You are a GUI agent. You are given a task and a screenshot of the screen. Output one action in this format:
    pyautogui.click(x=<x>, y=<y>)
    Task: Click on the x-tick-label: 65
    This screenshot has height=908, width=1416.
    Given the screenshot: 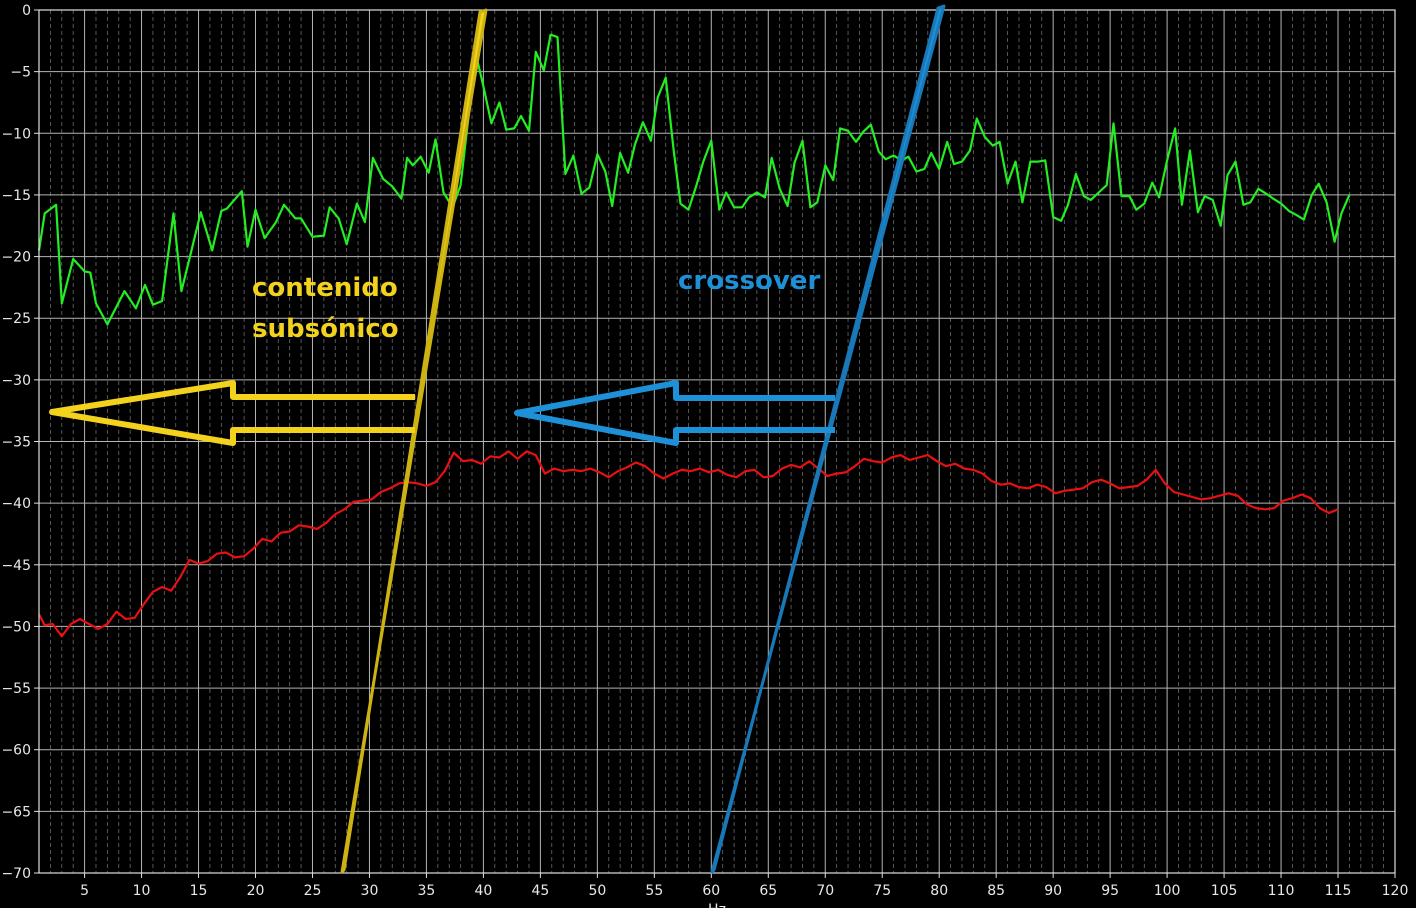 What is the action you would take?
    pyautogui.click(x=768, y=891)
    